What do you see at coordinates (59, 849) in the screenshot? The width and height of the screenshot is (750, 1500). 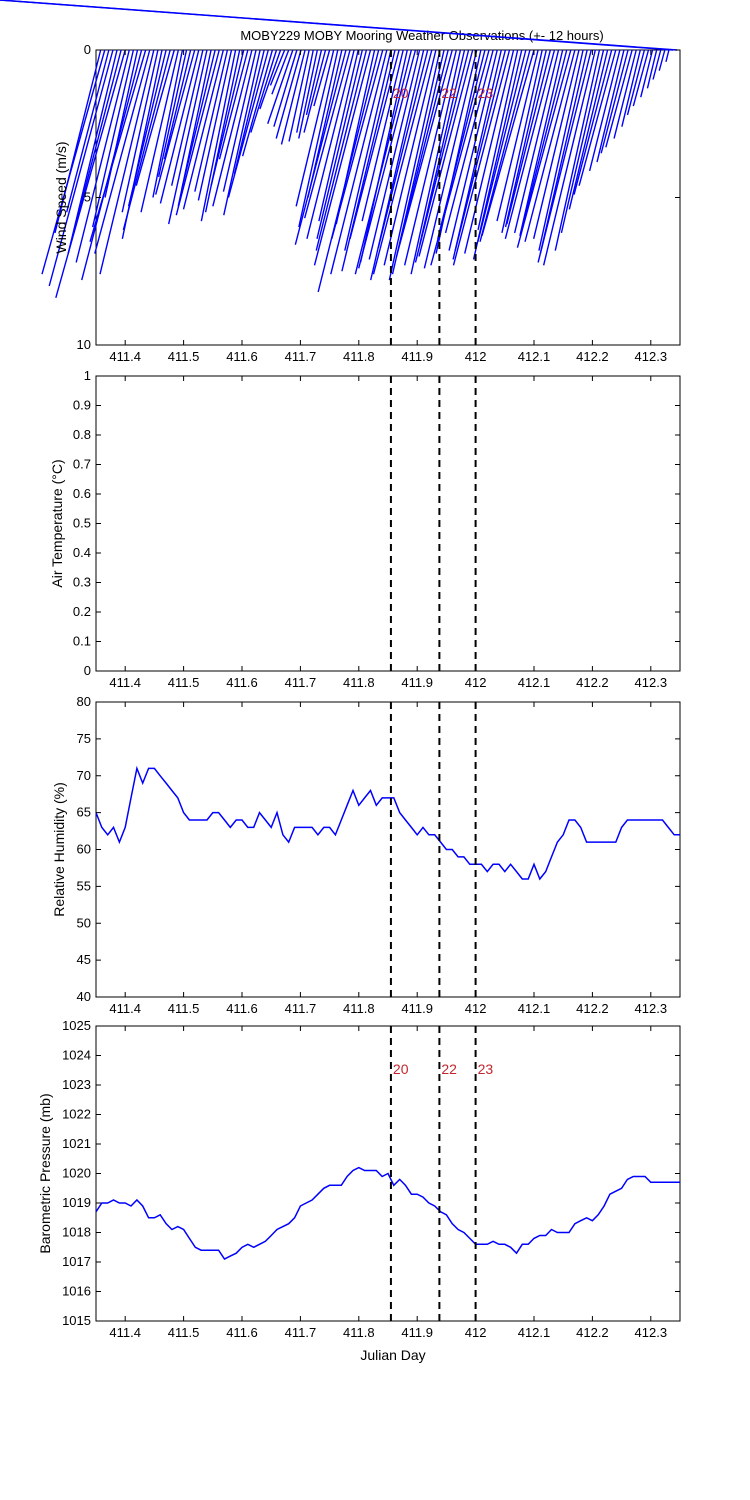 I see `humidity-y-label: Relative Humidity (%)` at bounding box center [59, 849].